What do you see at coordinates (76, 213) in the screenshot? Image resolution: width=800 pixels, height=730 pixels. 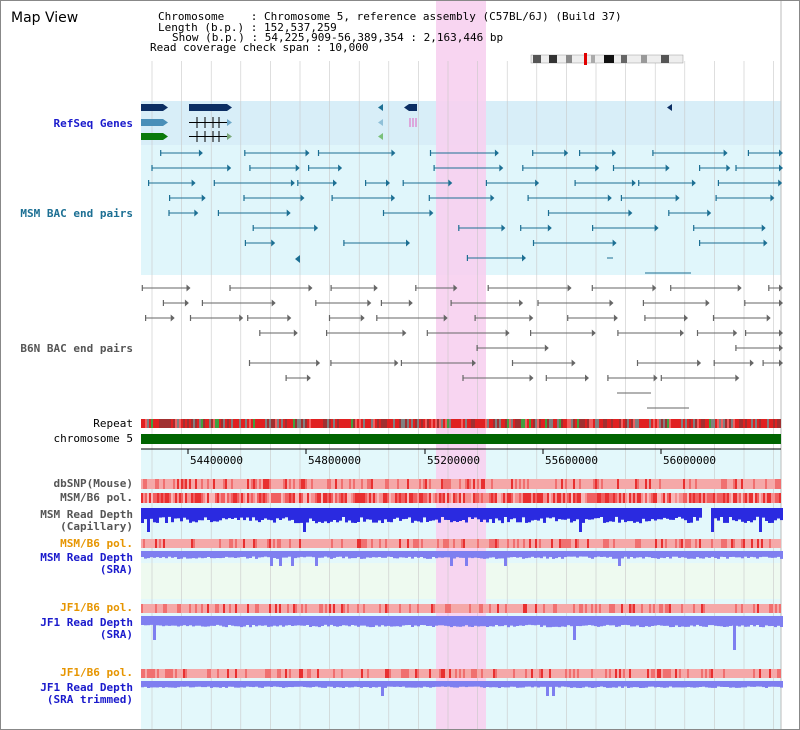 I see `track-label-msm-bac: MSM BAC end pairs` at bounding box center [76, 213].